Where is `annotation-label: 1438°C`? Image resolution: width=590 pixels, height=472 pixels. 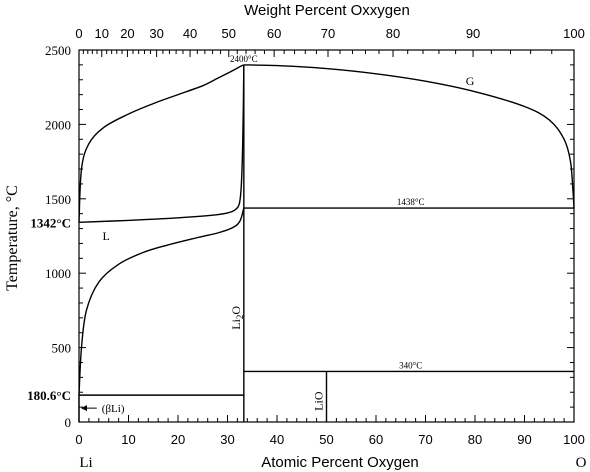 annotation-label: 1438°C is located at coordinates (411, 202).